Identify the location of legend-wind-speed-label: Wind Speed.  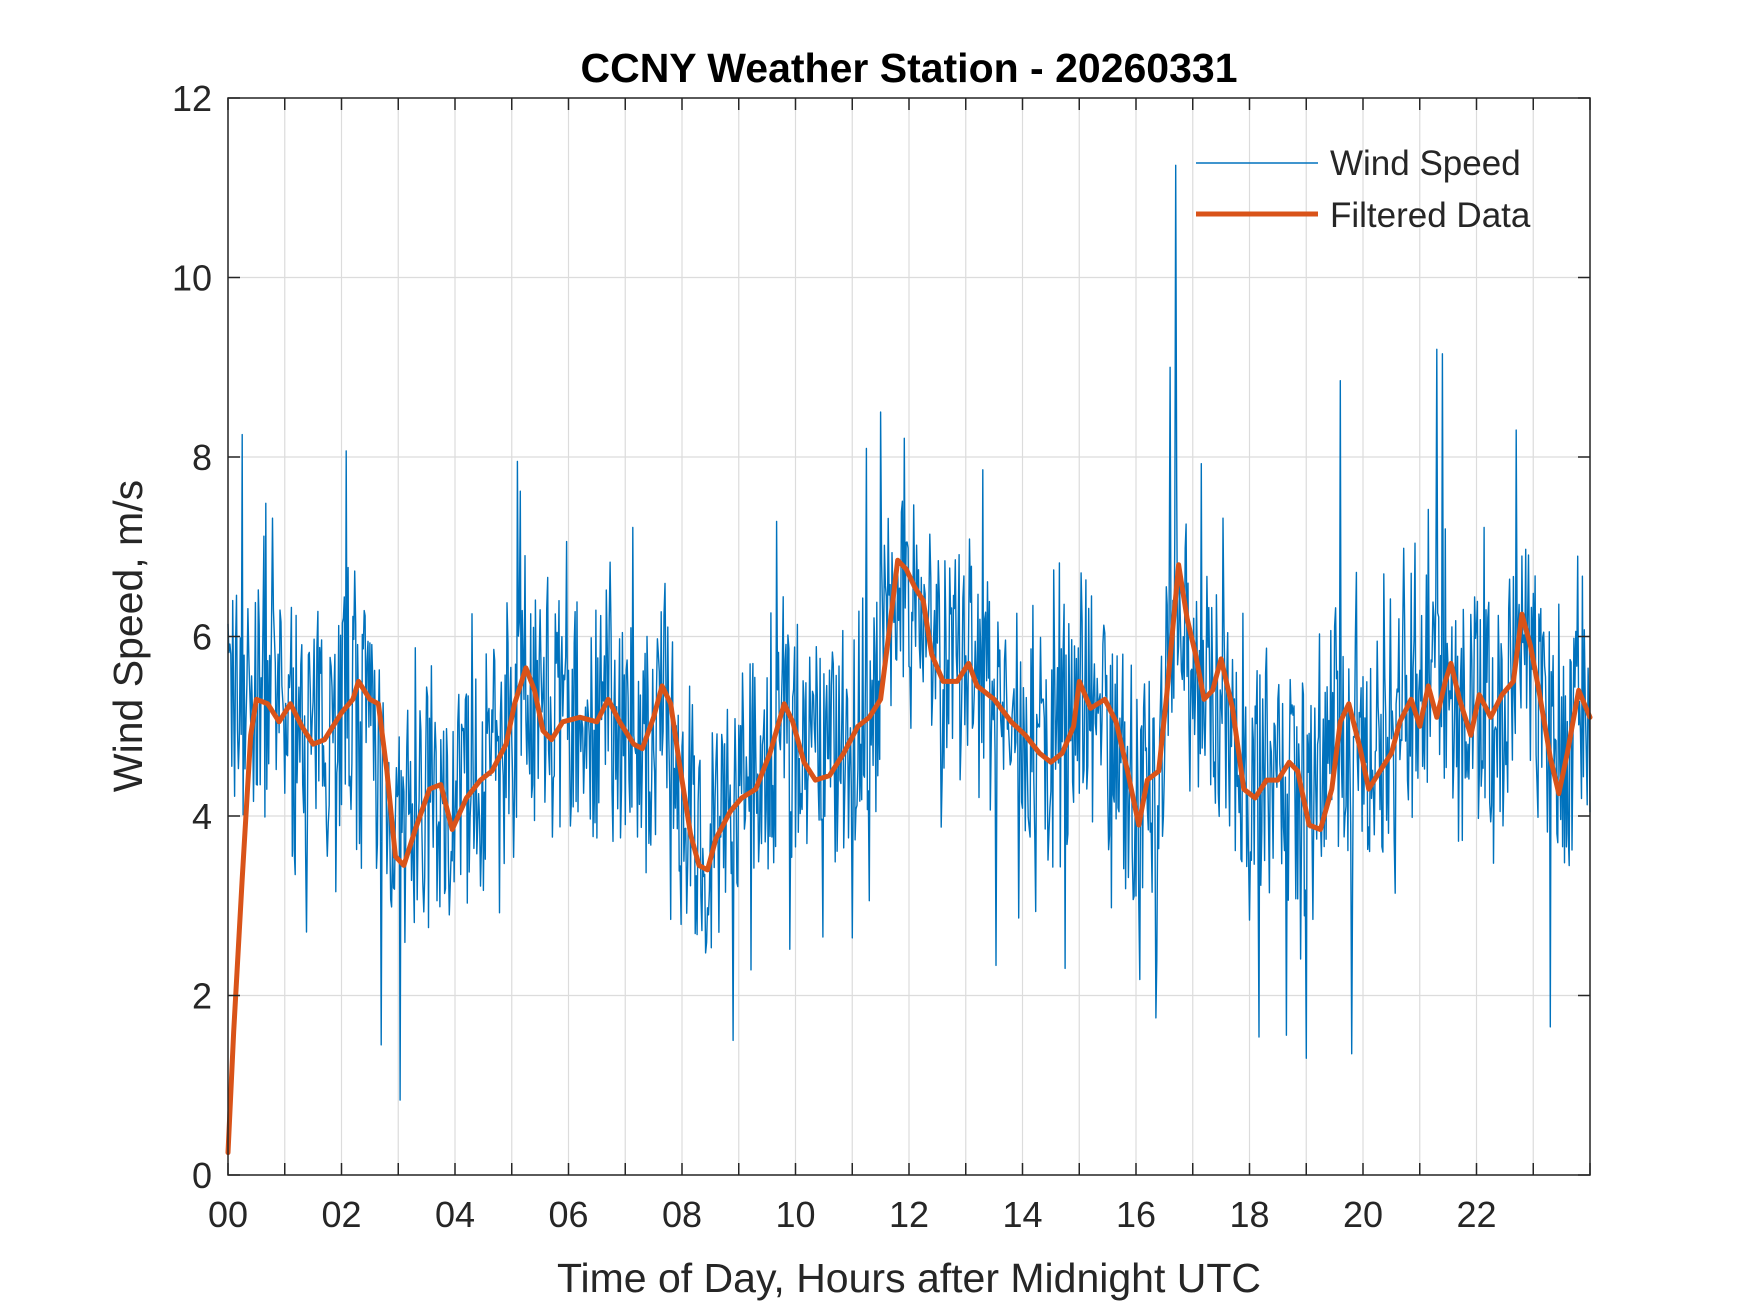
(1425, 163).